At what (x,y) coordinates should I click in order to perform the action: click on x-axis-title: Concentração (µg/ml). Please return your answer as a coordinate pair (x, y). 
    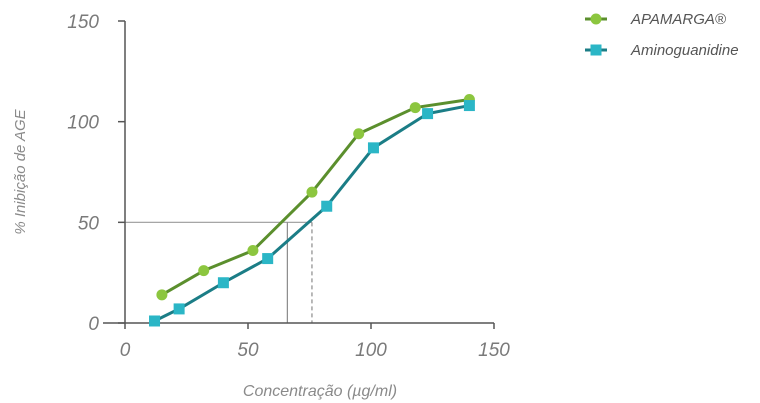
    Looking at the image, I should click on (320, 391).